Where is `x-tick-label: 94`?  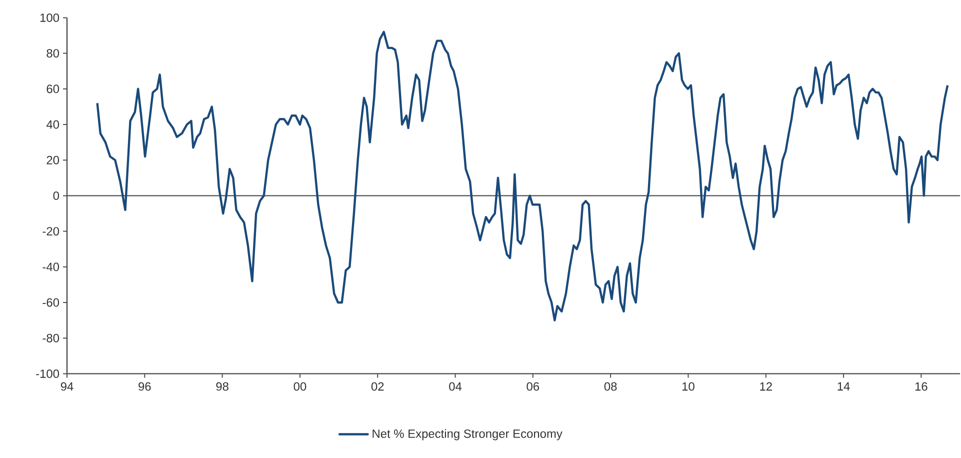
x-tick-label: 94 is located at coordinates (67, 386).